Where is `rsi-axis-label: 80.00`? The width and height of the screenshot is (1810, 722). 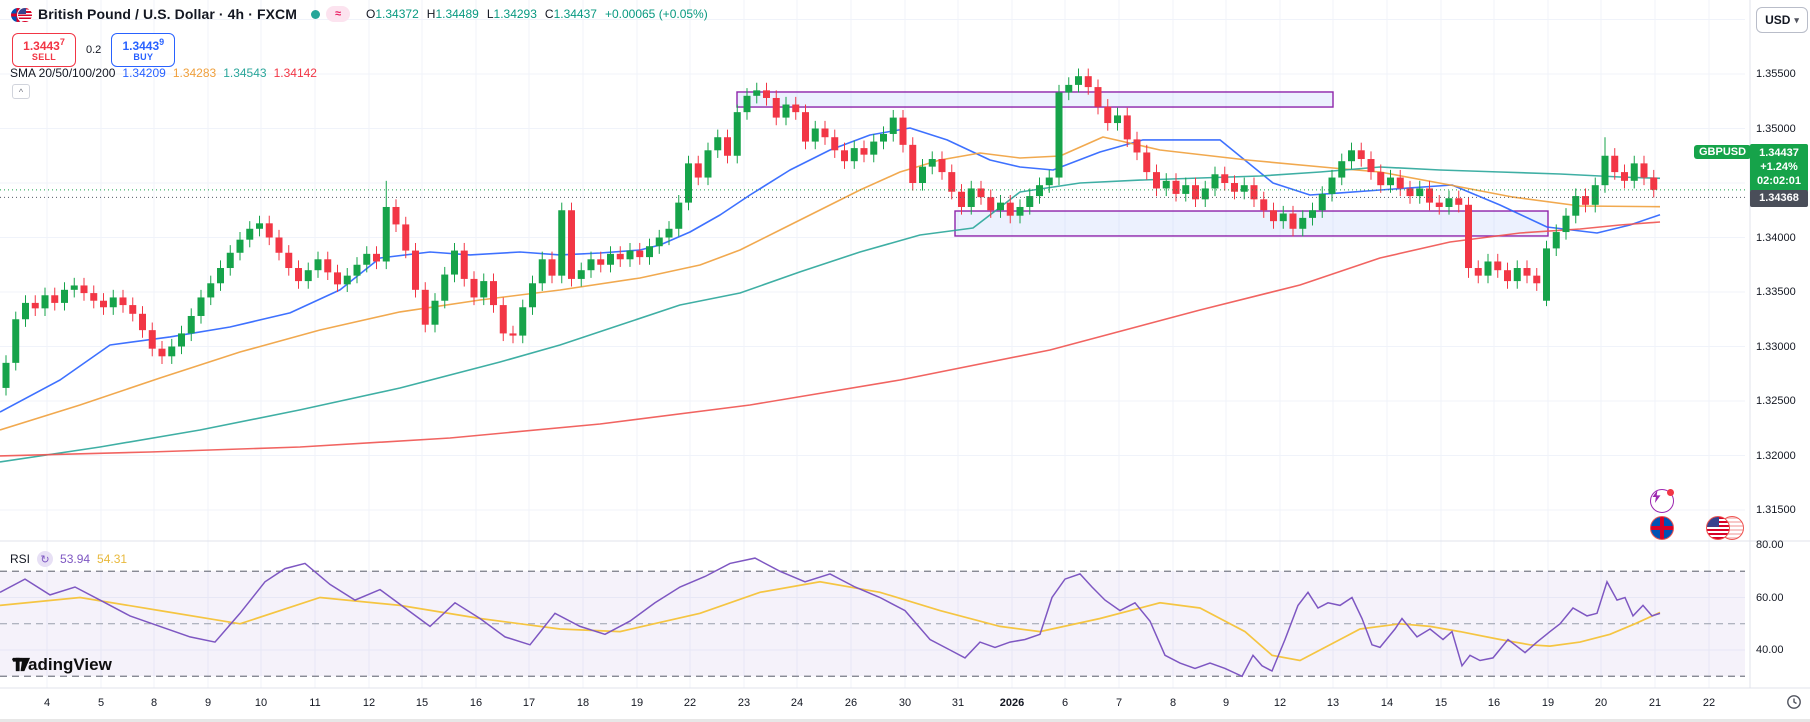 rsi-axis-label: 80.00 is located at coordinates (1770, 545).